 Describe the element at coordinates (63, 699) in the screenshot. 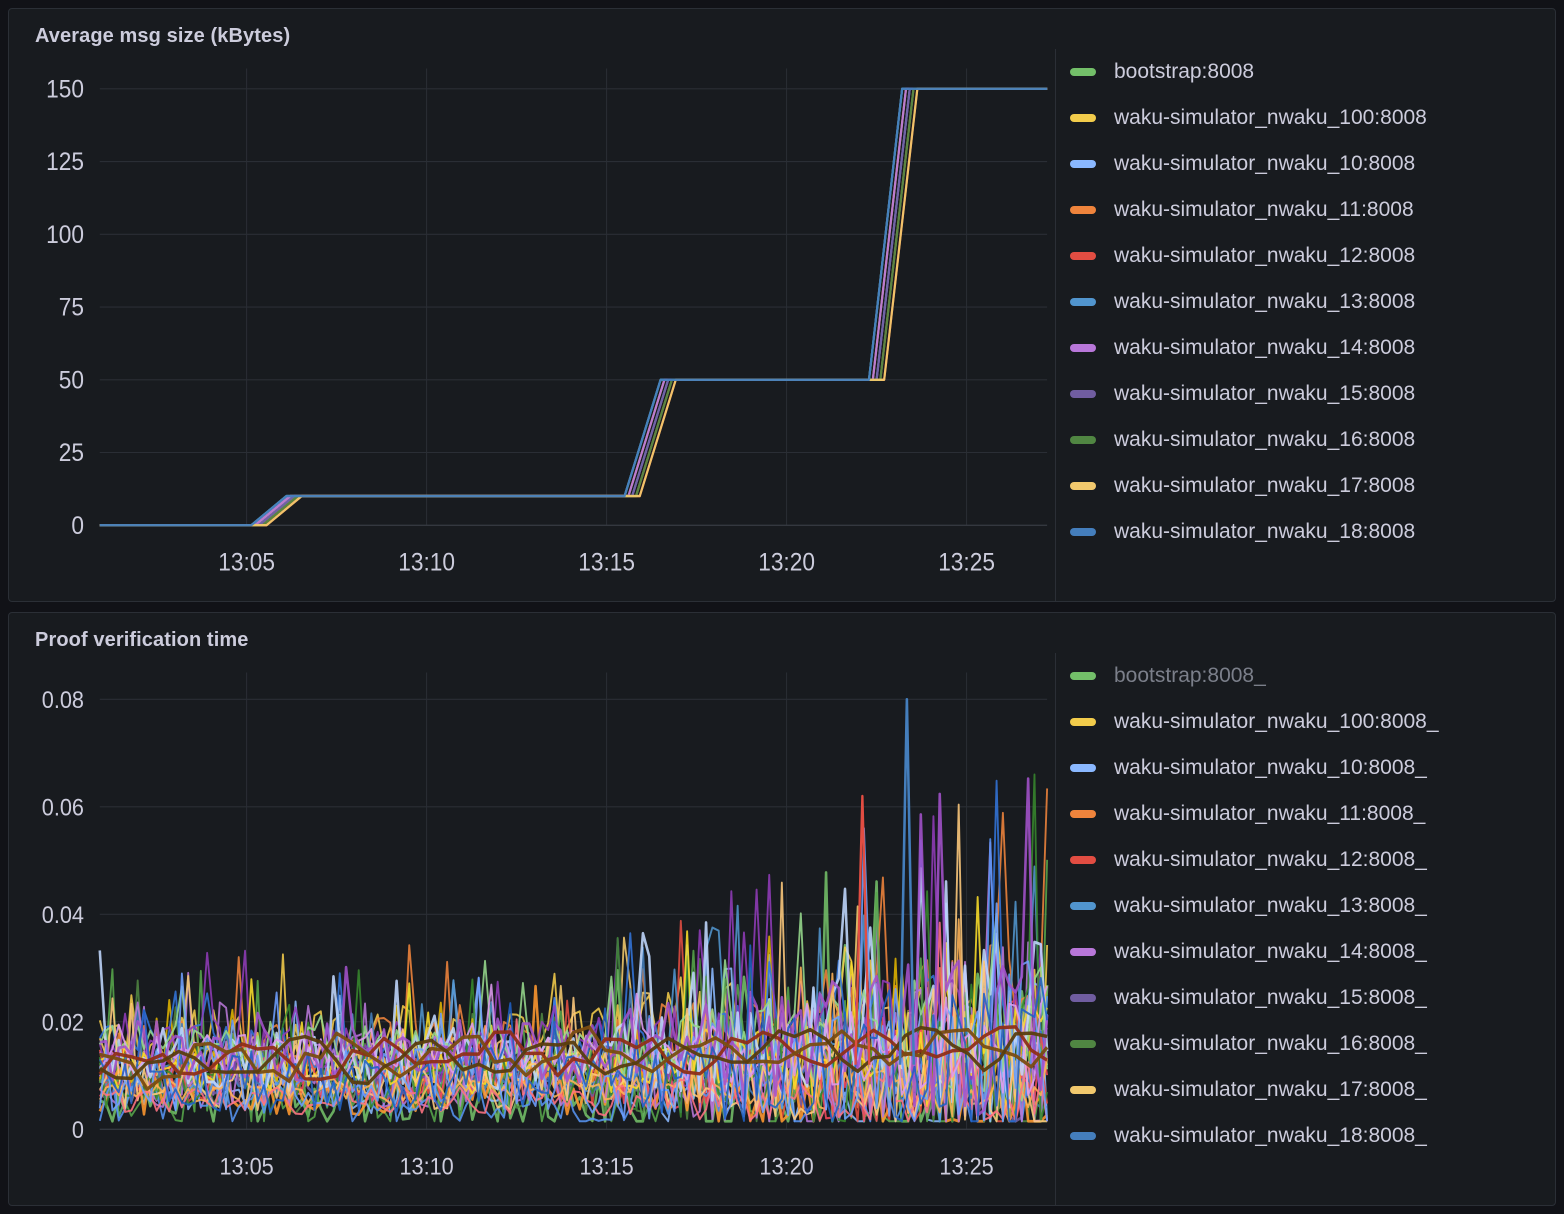

I see `svg-text: 0.08` at that location.